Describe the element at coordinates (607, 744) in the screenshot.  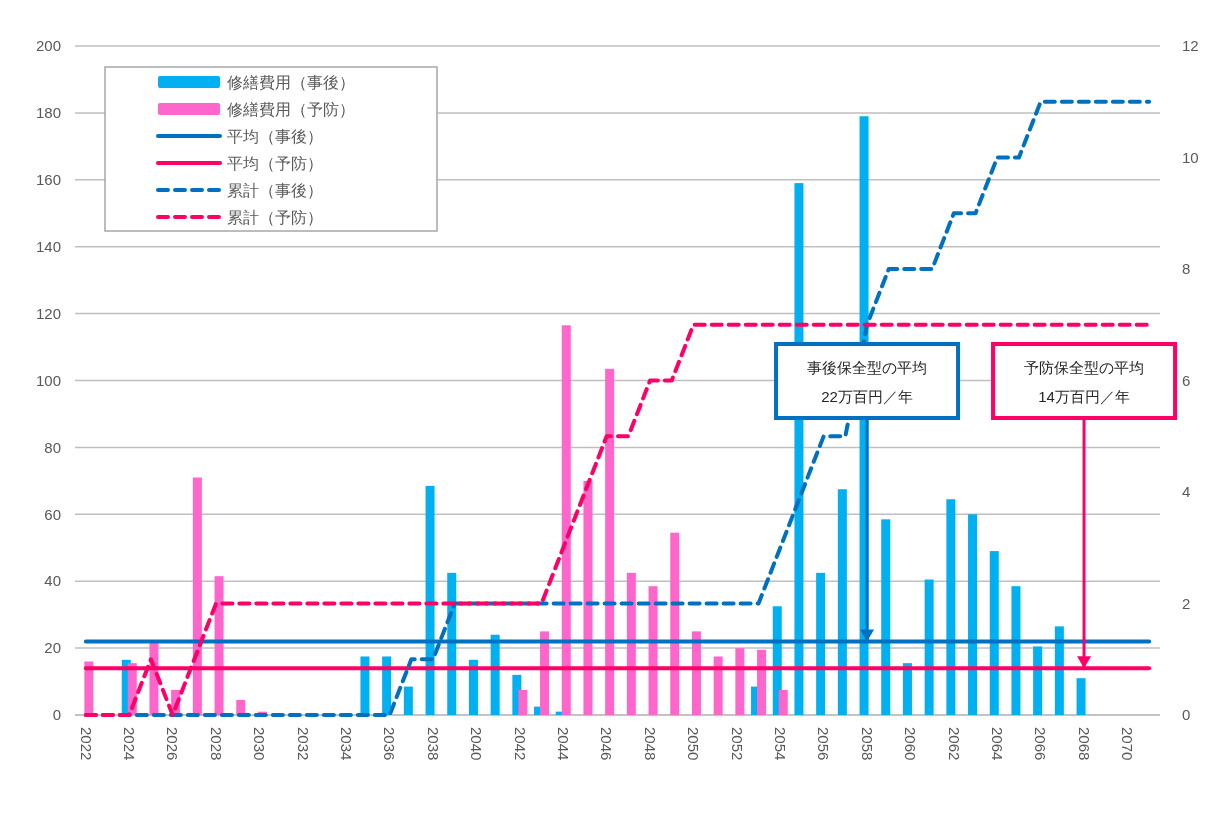
I see `x-tick-label: 2046` at that location.